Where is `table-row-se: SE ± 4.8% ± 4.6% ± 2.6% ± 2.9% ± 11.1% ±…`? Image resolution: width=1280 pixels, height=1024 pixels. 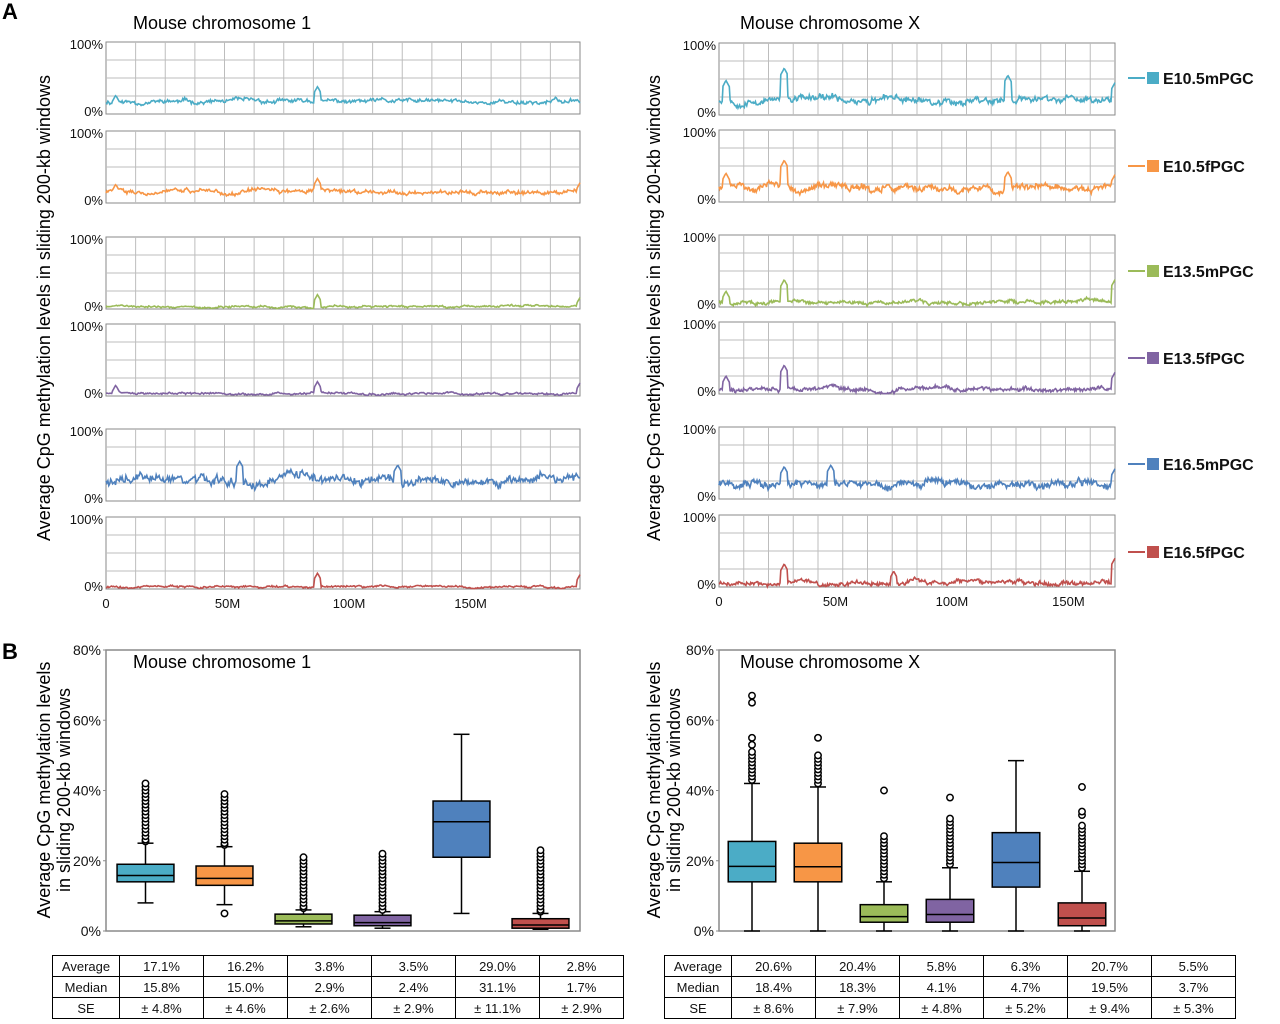
table-row-se: SE ± 4.8% ± 4.6% ± 2.6% ± 2.9% ± 11.1% ±… is located at coordinates (338, 1008).